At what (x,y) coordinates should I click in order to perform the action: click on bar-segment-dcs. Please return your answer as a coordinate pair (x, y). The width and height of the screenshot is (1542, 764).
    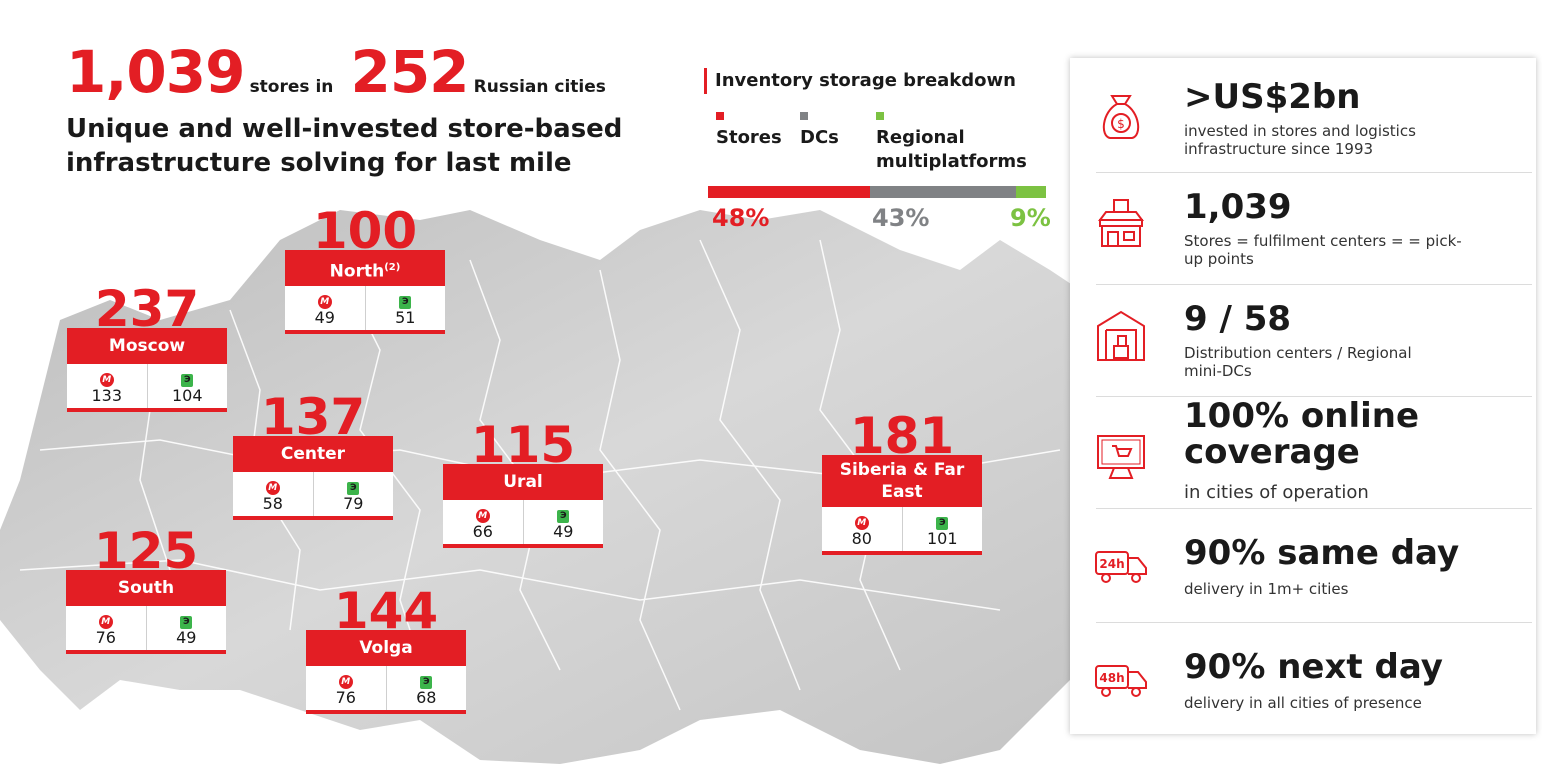
    Looking at the image, I should click on (943, 192).